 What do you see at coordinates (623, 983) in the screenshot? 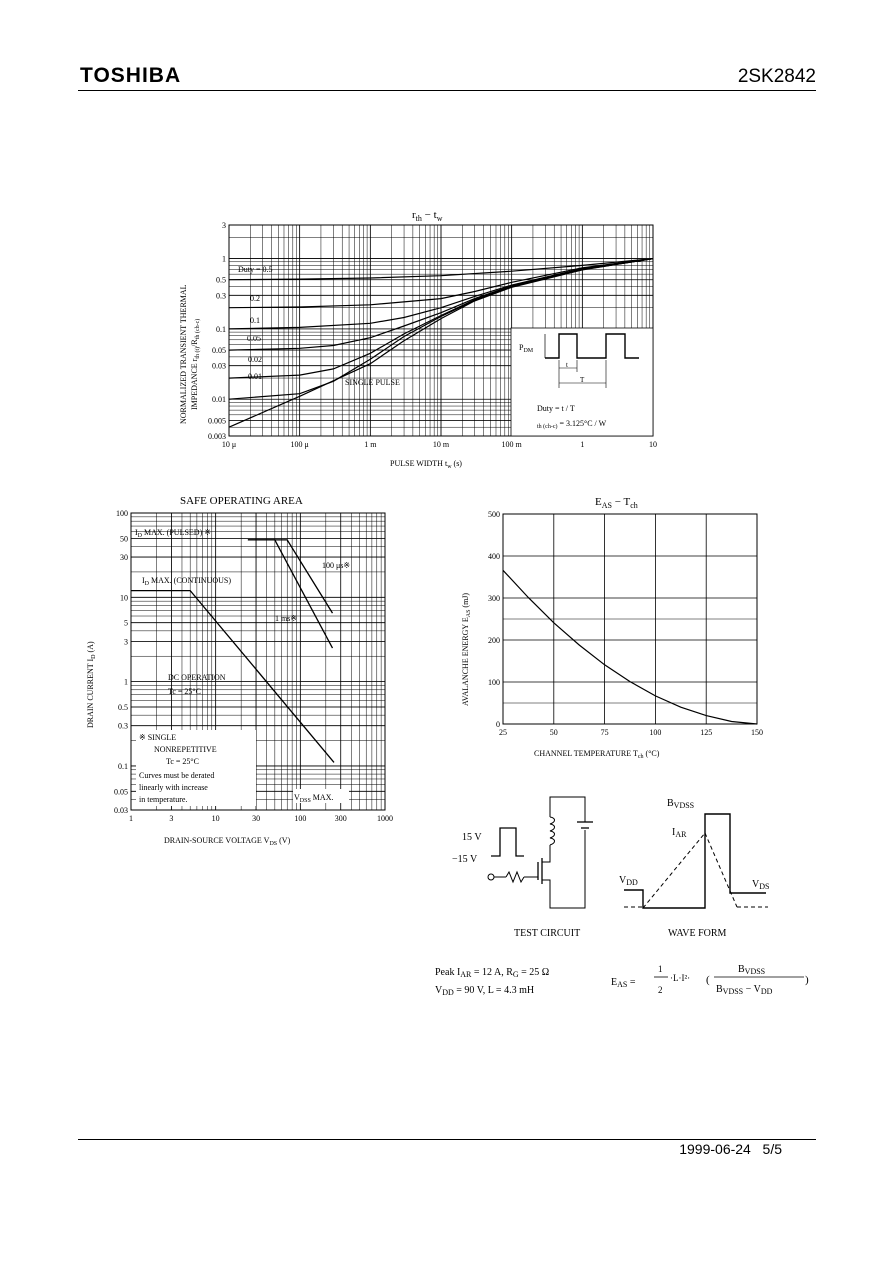
I see `formula-lhs: EAS =` at bounding box center [623, 983].